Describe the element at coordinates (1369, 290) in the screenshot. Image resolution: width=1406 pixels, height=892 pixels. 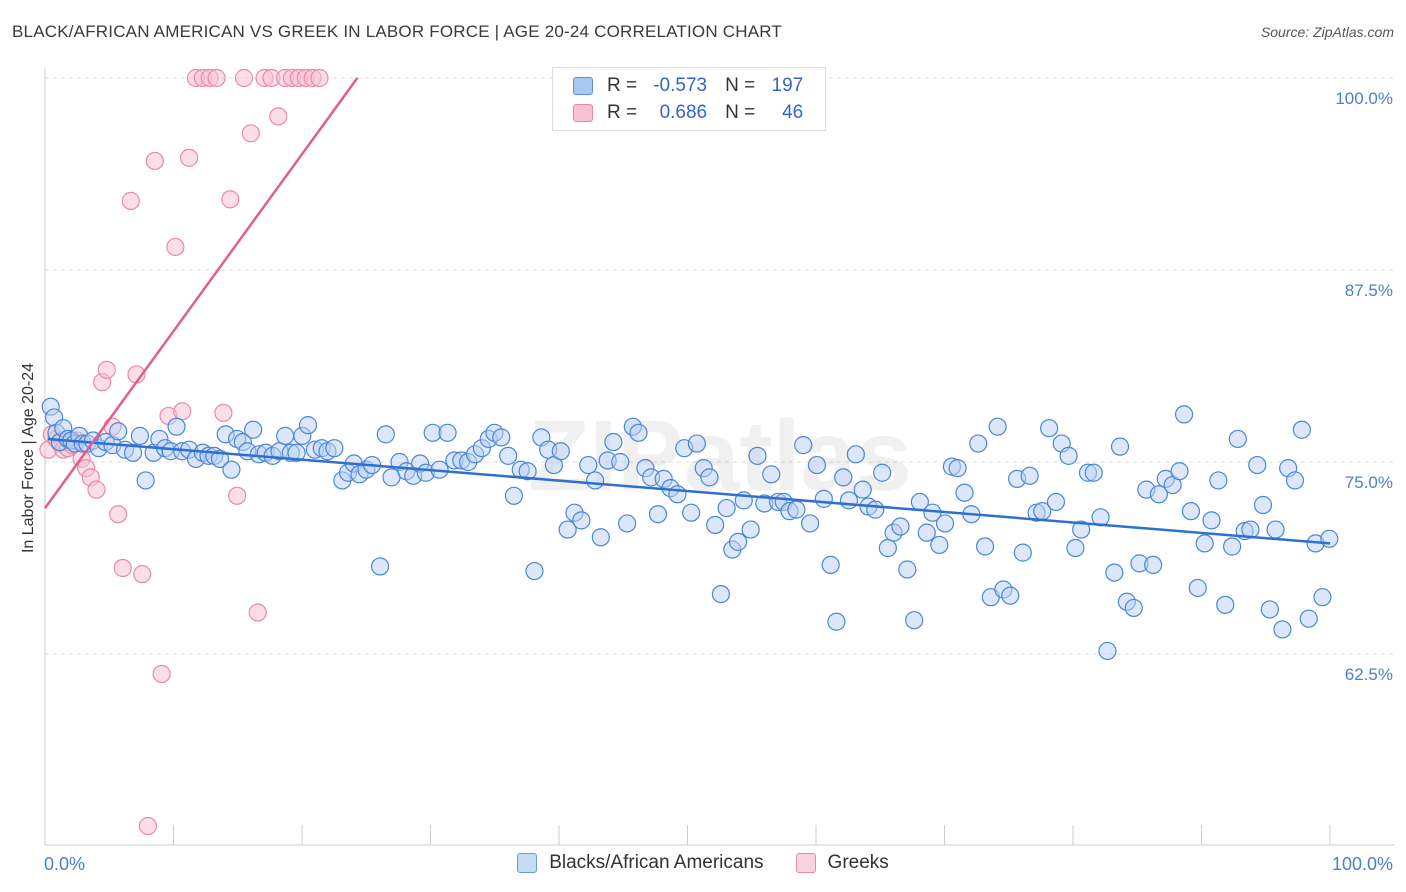
I see `y-tick-label: 87.5%` at that location.